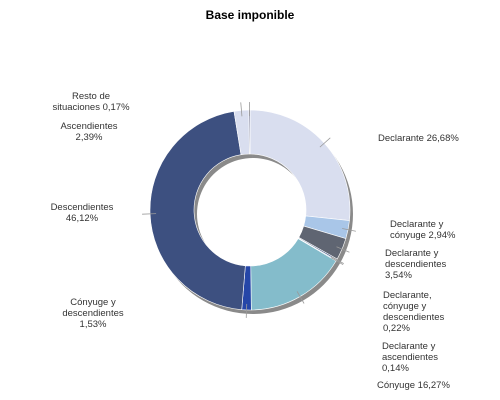 Image resolution: width=500 pixels, height=400 pixels. I want to click on slice-label-line: Cónyuge y, so click(93, 302).